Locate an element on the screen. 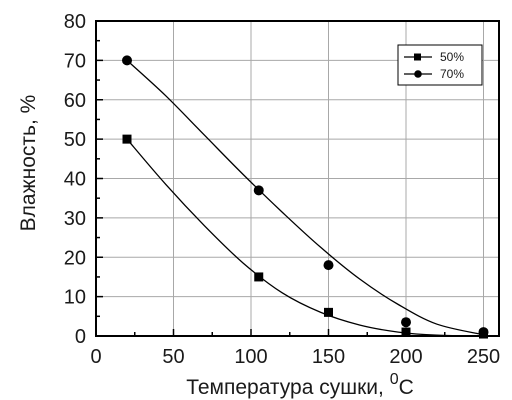  y-tick-label: 20 is located at coordinates (75, 258).